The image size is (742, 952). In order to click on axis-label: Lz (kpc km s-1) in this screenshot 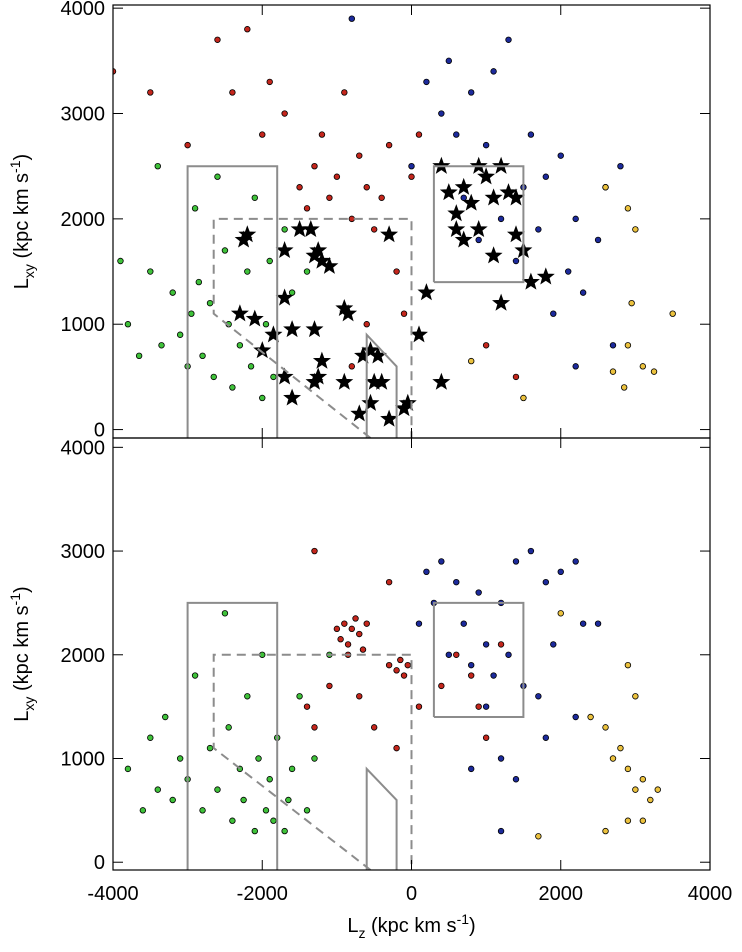, I will do `click(411, 926)`.